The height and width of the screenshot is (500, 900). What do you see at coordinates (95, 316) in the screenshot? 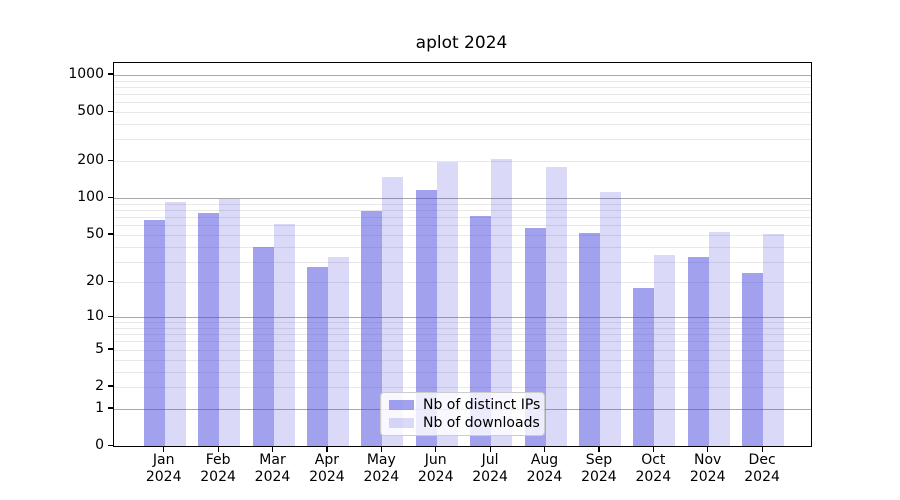
I see `y-tick-label: 10` at bounding box center [95, 316].